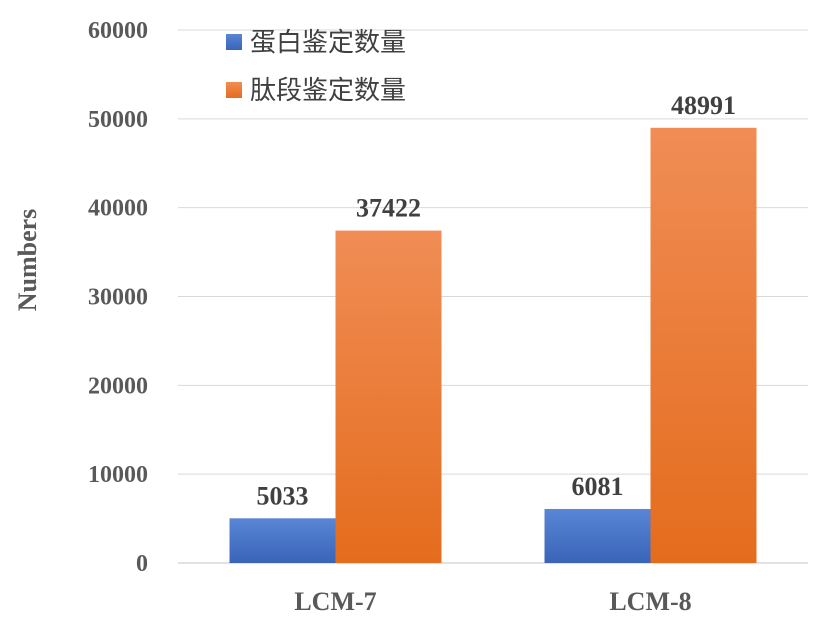  Describe the element at coordinates (142, 564) in the screenshot. I see `y-tick-label: 0` at that location.